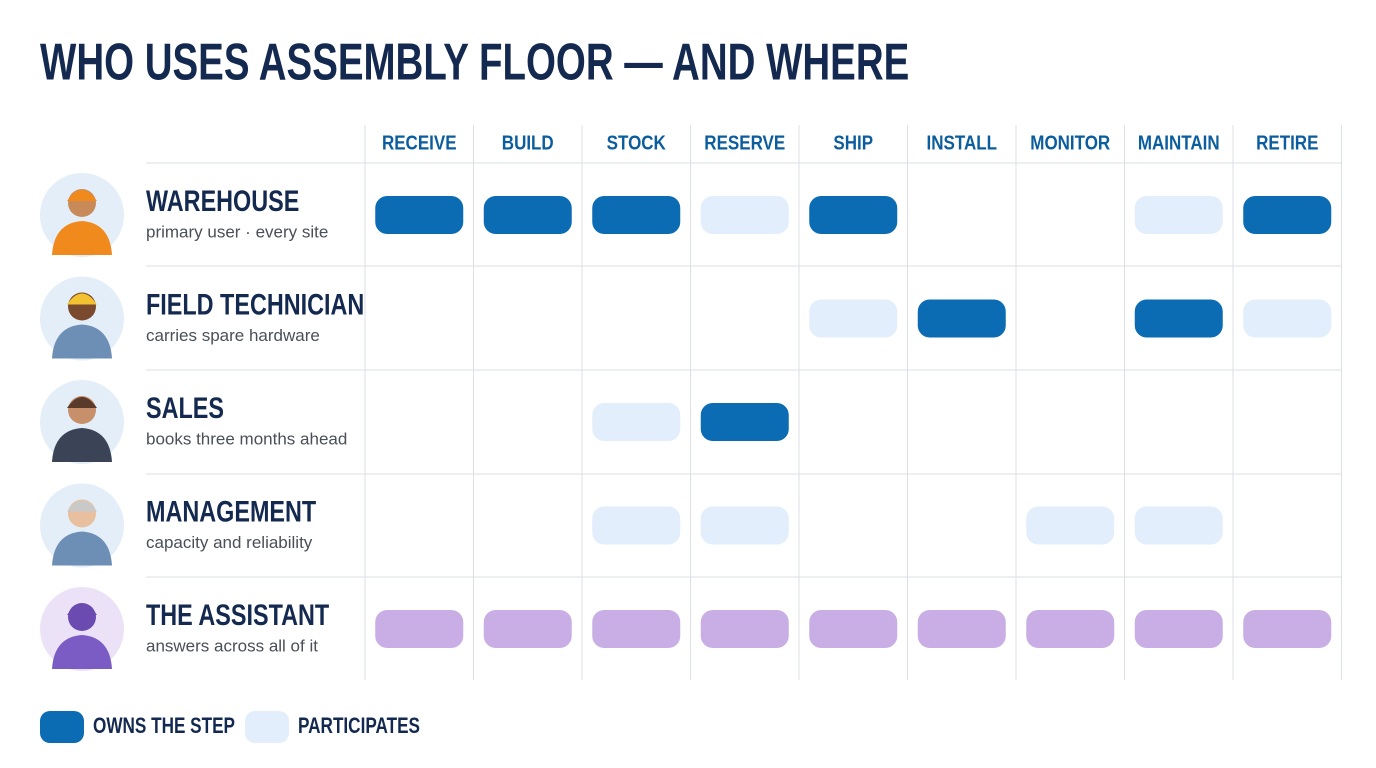  Describe the element at coordinates (1287, 142) in the screenshot. I see `column-header: RETIRE` at that location.